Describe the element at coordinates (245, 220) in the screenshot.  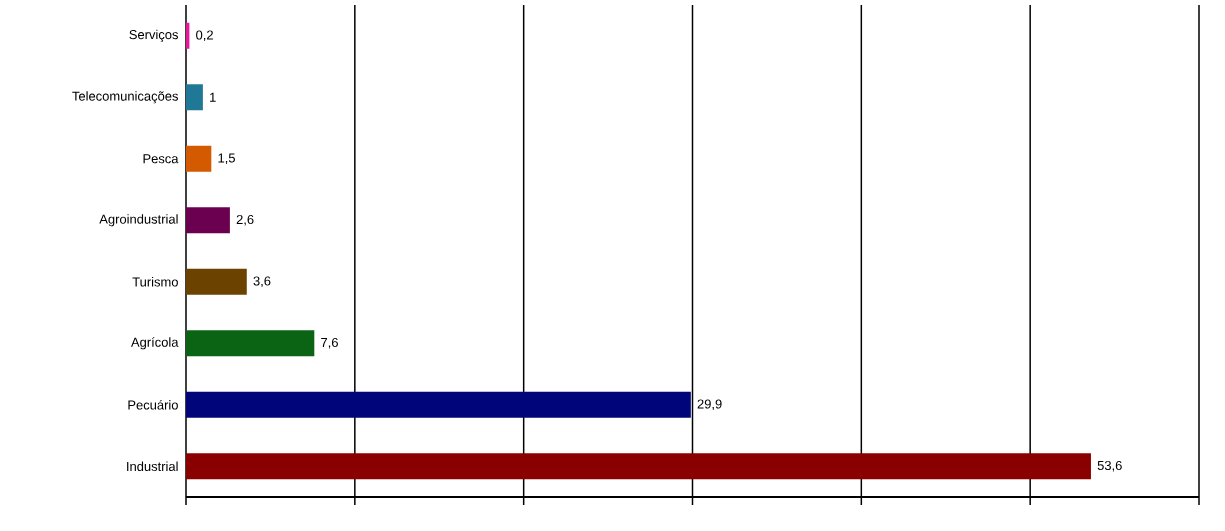
I see `data-label: 2,6` at that location.